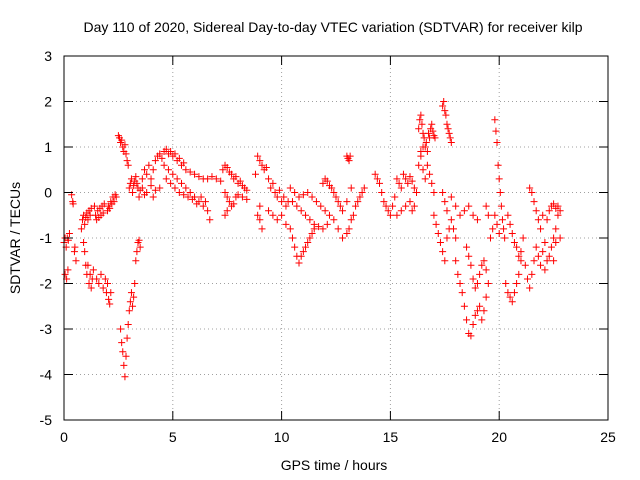  Describe the element at coordinates (64, 437) in the screenshot. I see `x-tick-label: 0` at that location.